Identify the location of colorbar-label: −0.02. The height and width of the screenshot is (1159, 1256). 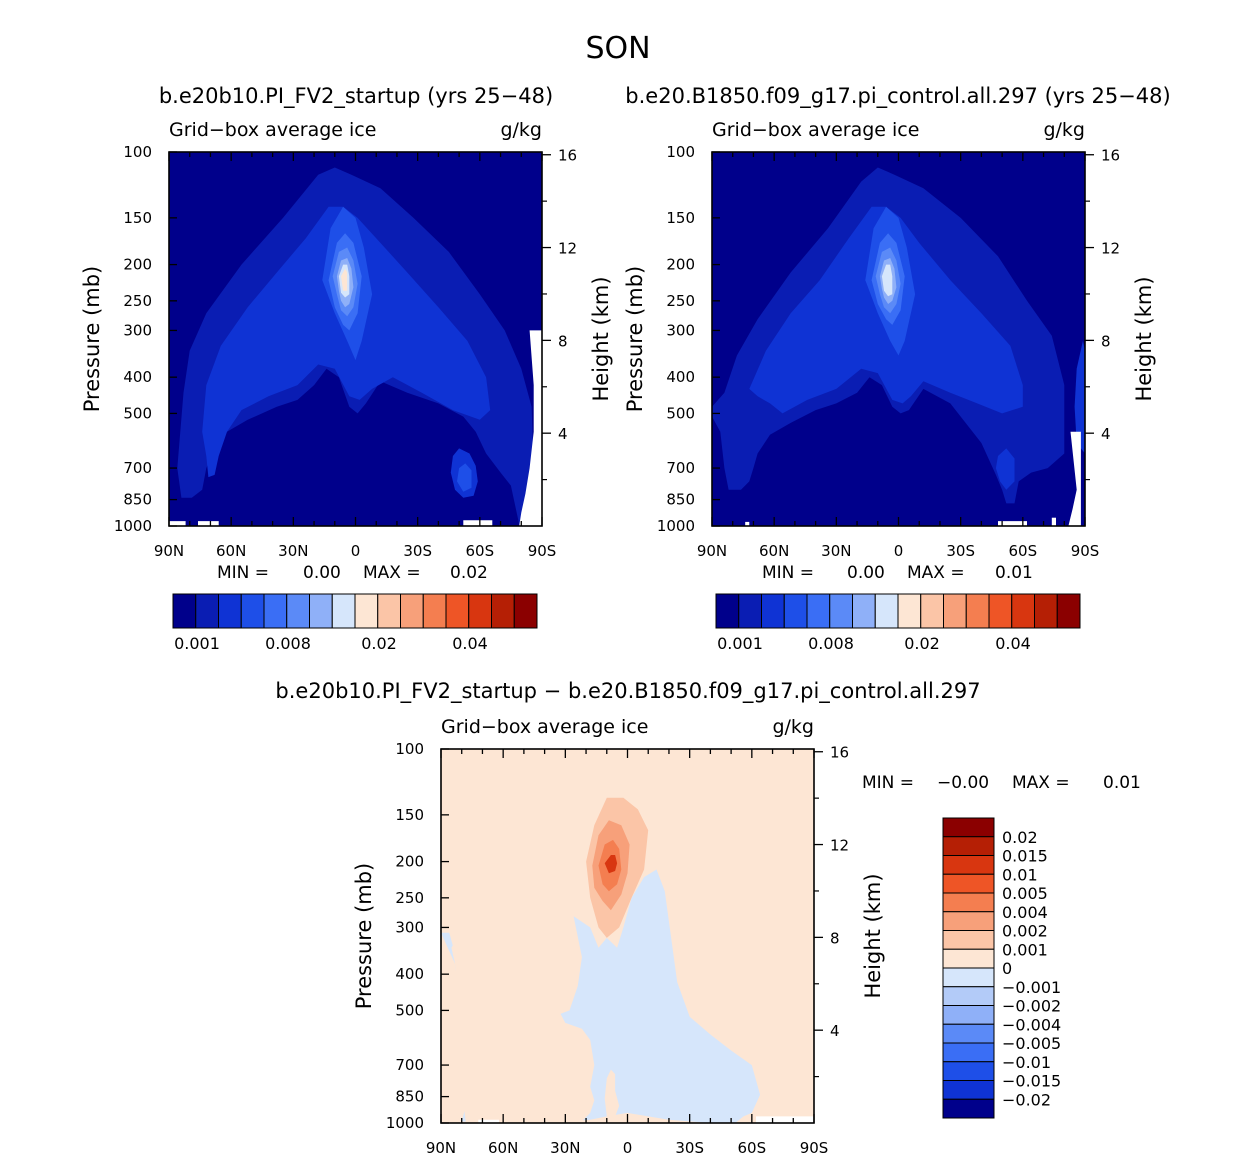
(1026, 1099).